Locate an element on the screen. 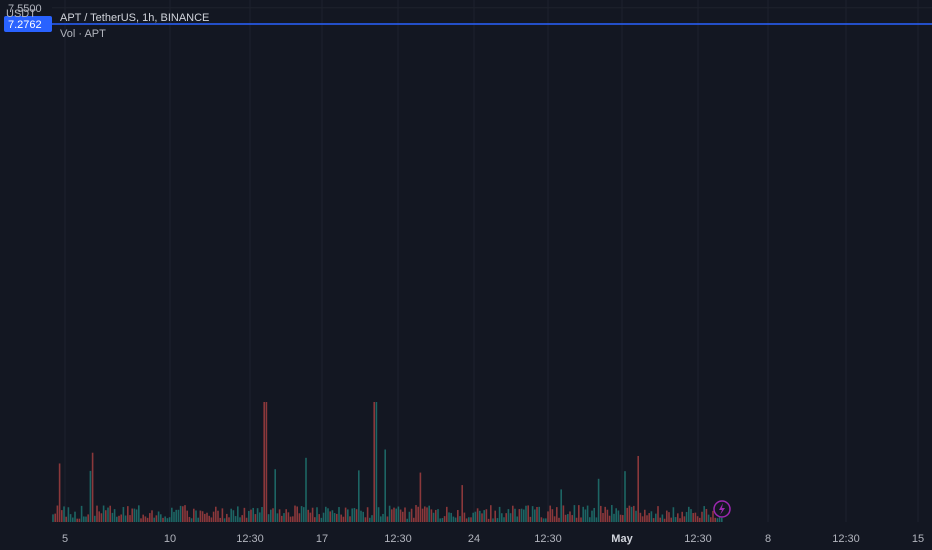  x-tick-label: May is located at coordinates (622, 539).